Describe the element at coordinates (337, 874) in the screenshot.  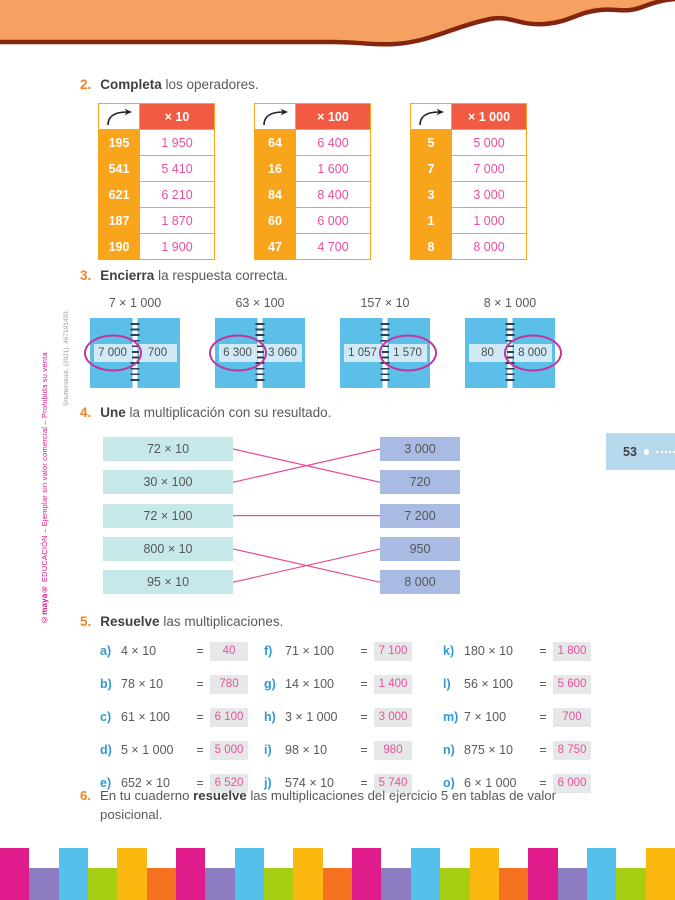
I see `footer-bars-decoration` at that location.